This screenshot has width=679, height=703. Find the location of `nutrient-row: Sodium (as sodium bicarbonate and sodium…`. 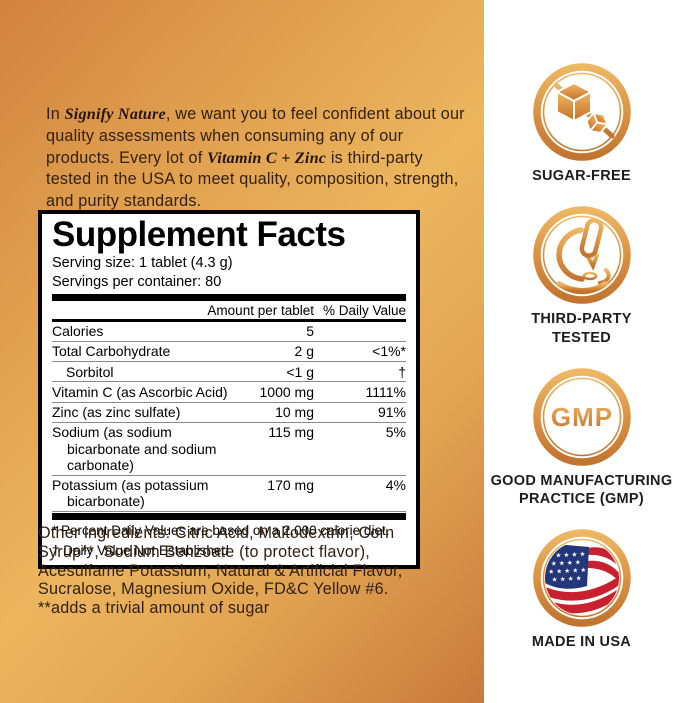

nutrient-row: Sodium (as sodium bicarbonate and sodium… is located at coordinates (229, 449).